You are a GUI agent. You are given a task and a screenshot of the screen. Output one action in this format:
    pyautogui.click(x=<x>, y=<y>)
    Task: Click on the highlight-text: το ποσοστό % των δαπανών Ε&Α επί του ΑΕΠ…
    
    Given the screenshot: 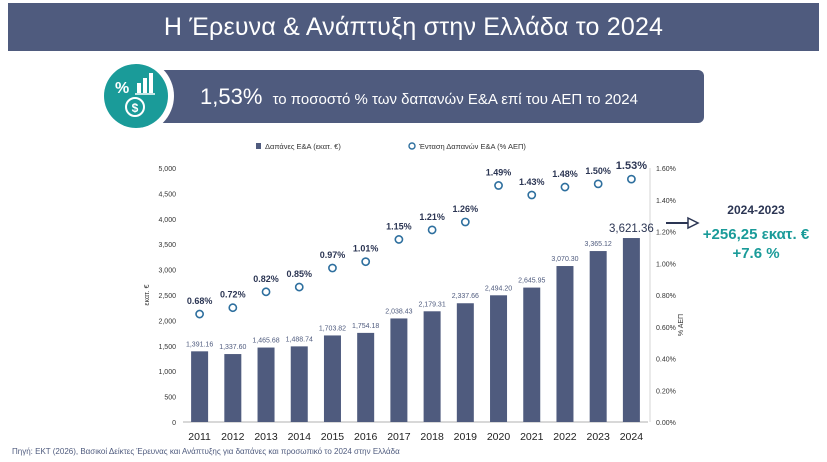 What is the action you would take?
    pyautogui.click(x=455, y=99)
    